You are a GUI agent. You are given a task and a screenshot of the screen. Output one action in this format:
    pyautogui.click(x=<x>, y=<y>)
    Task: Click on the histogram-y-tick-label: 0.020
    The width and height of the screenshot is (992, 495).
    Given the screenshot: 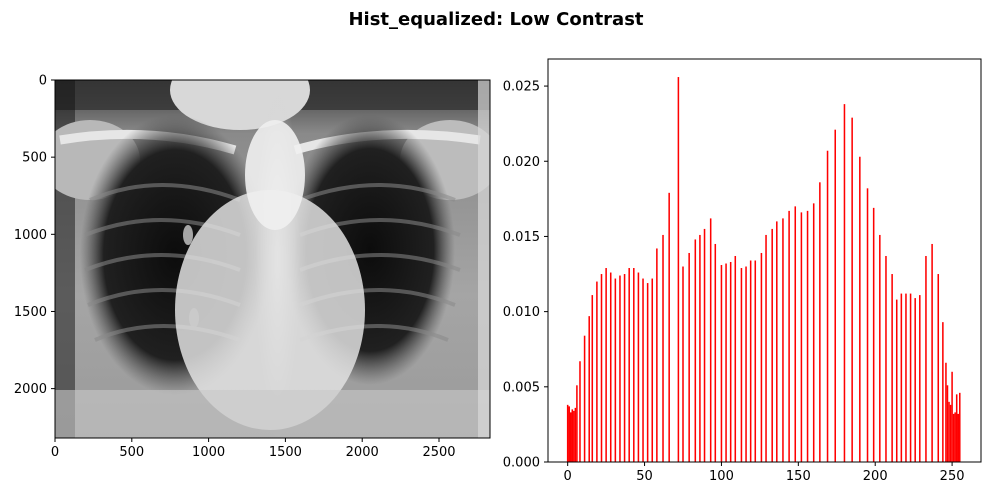 What is the action you would take?
    pyautogui.click(x=521, y=162)
    